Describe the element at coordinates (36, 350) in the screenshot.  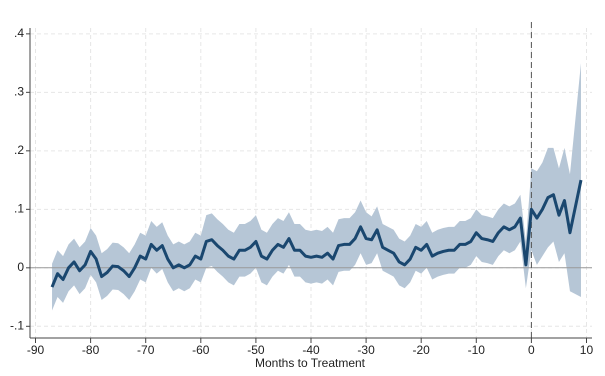
I see `x-tick-label: -90` at that location.